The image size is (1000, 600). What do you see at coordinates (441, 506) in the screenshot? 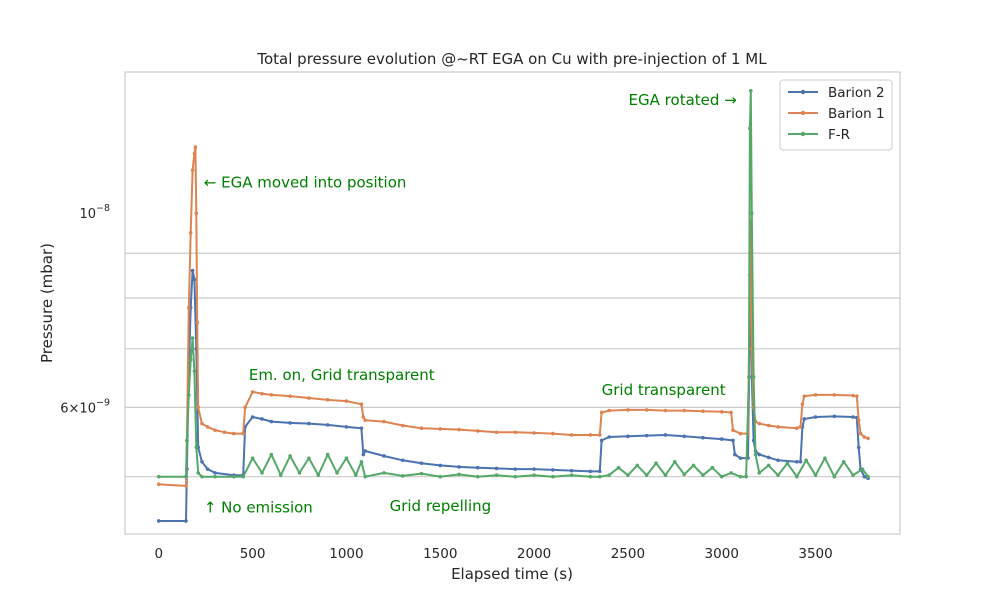
I see `annotation: Grid repelling` at bounding box center [441, 506].